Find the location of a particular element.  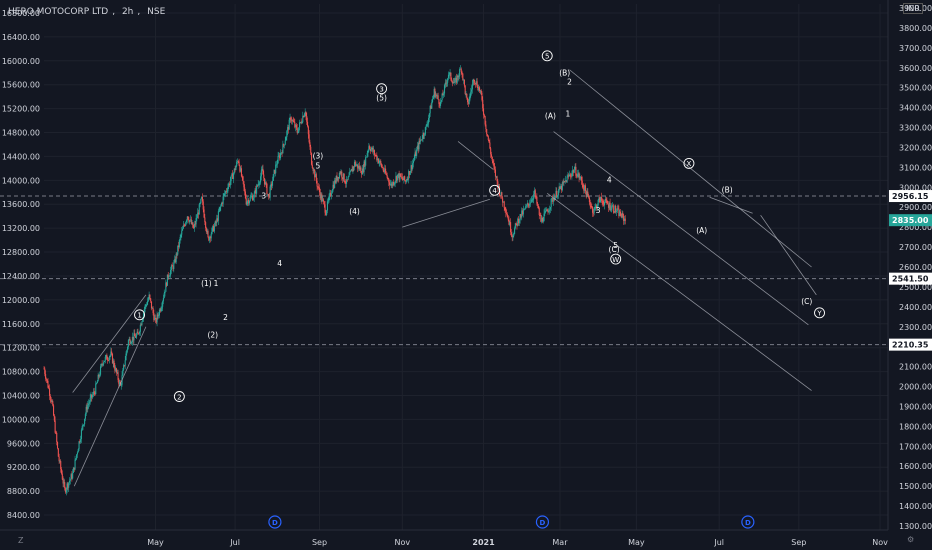

left-axis-tick-label: 14000.00 is located at coordinates (21, 180).